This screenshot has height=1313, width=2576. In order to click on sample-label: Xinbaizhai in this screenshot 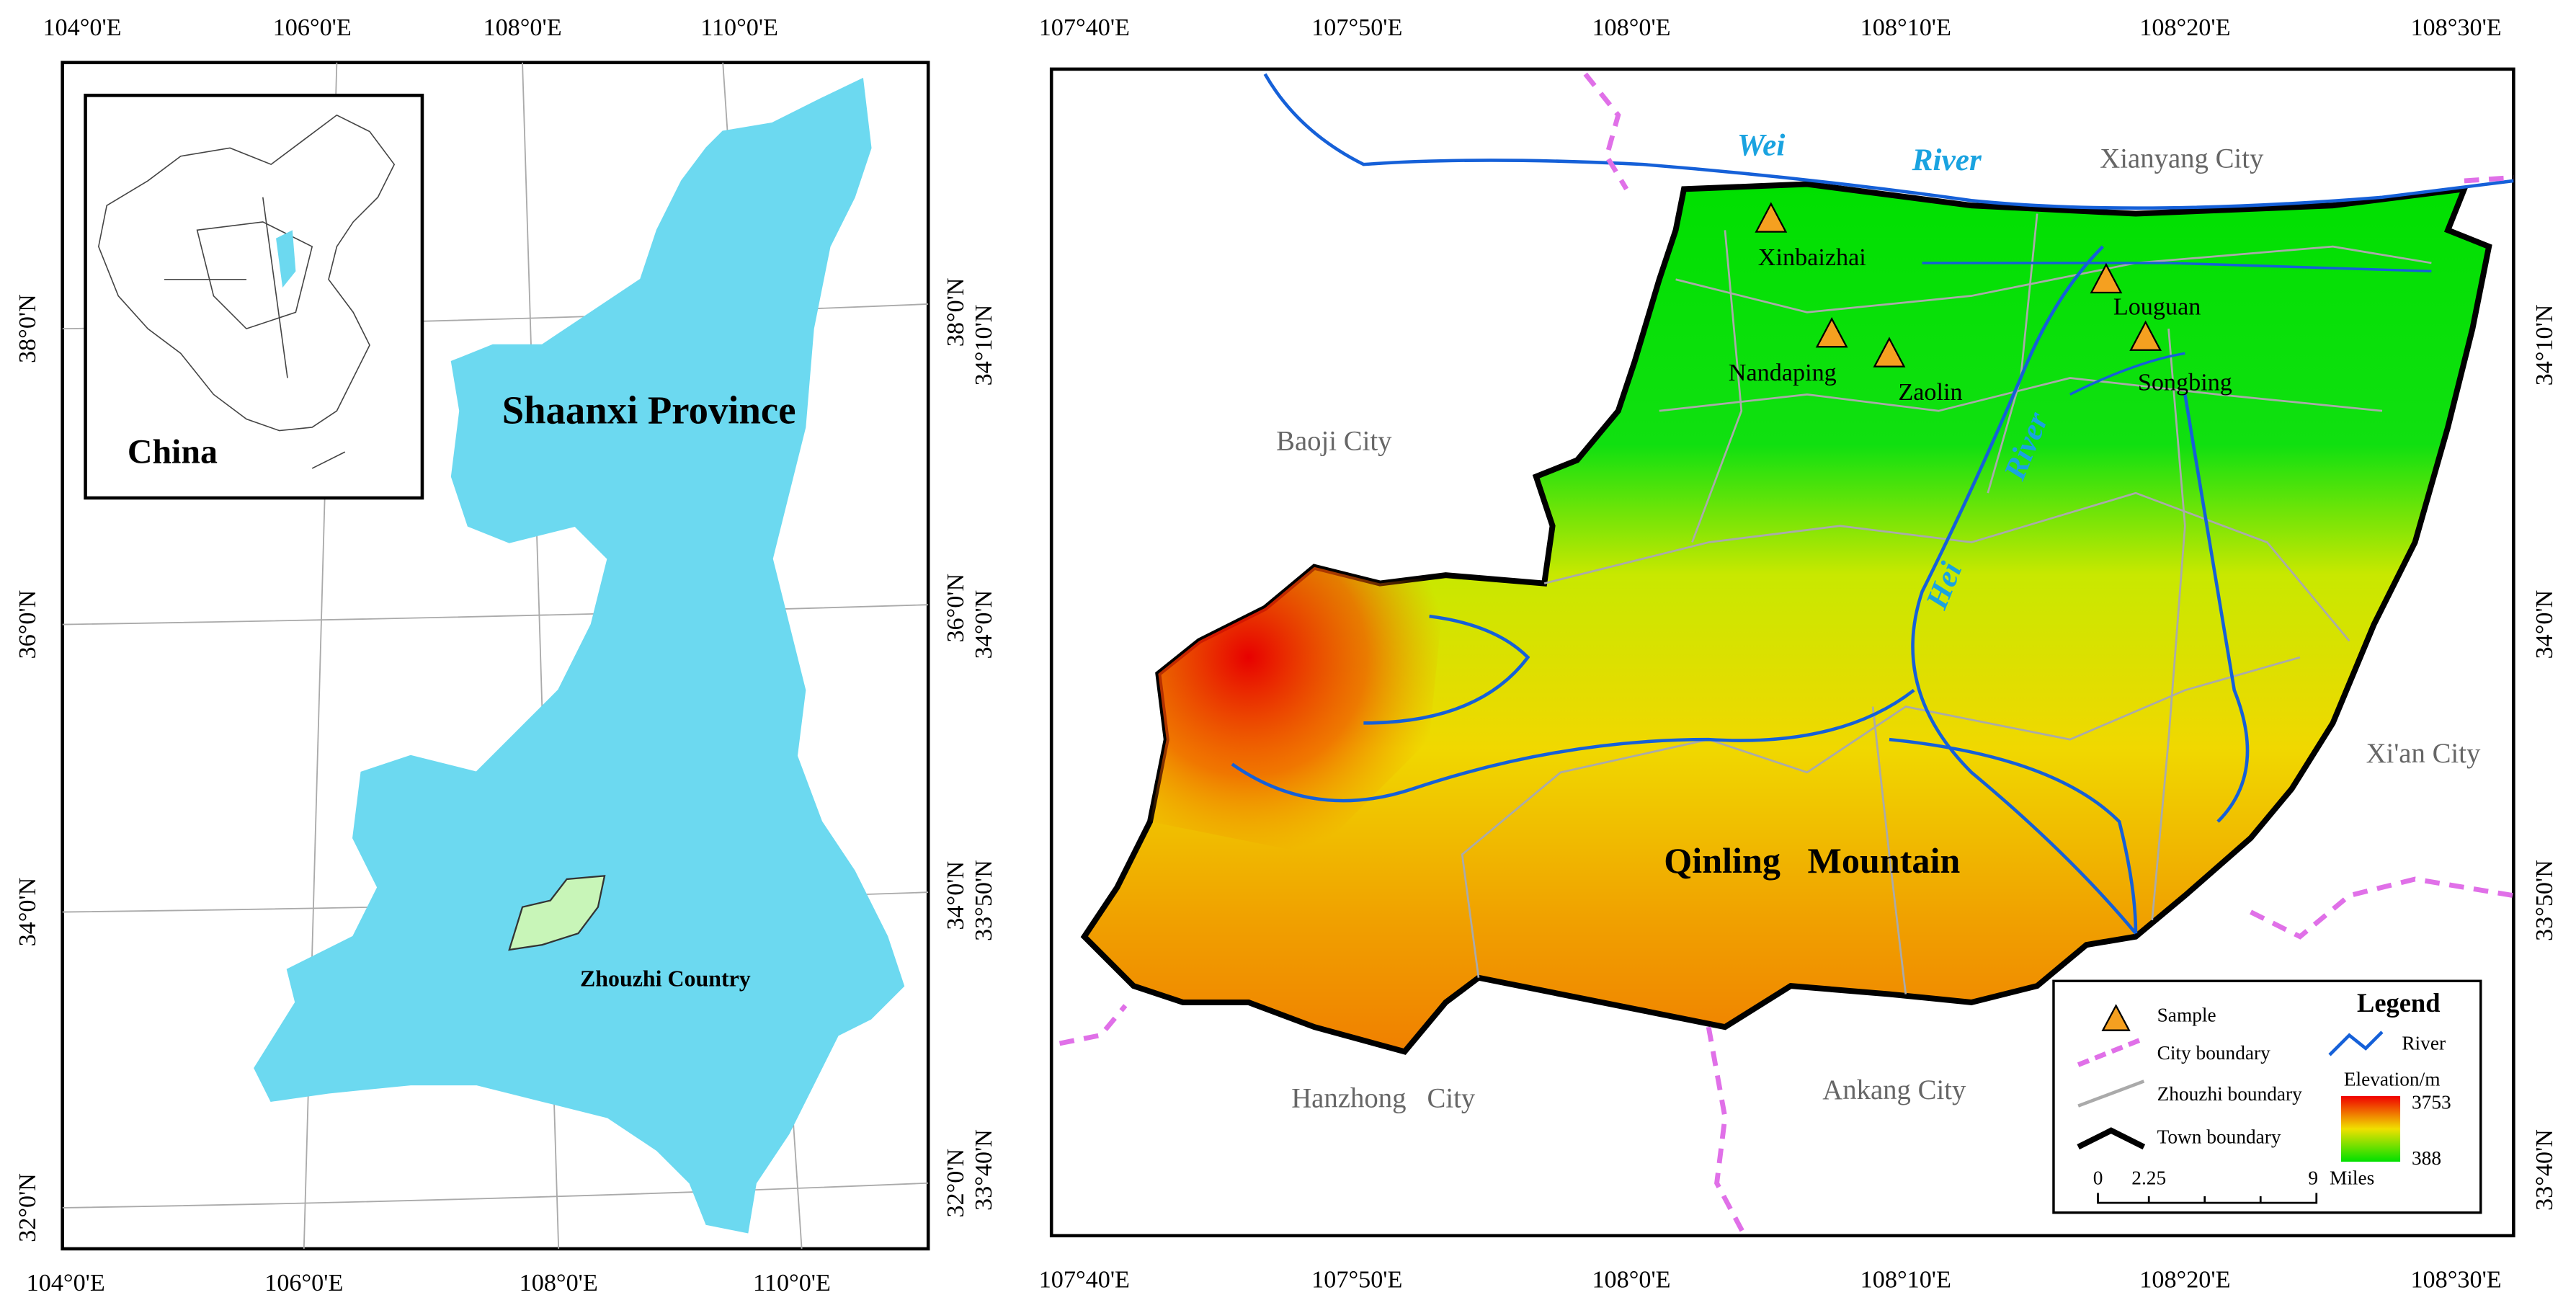, I will do `click(1812, 257)`.